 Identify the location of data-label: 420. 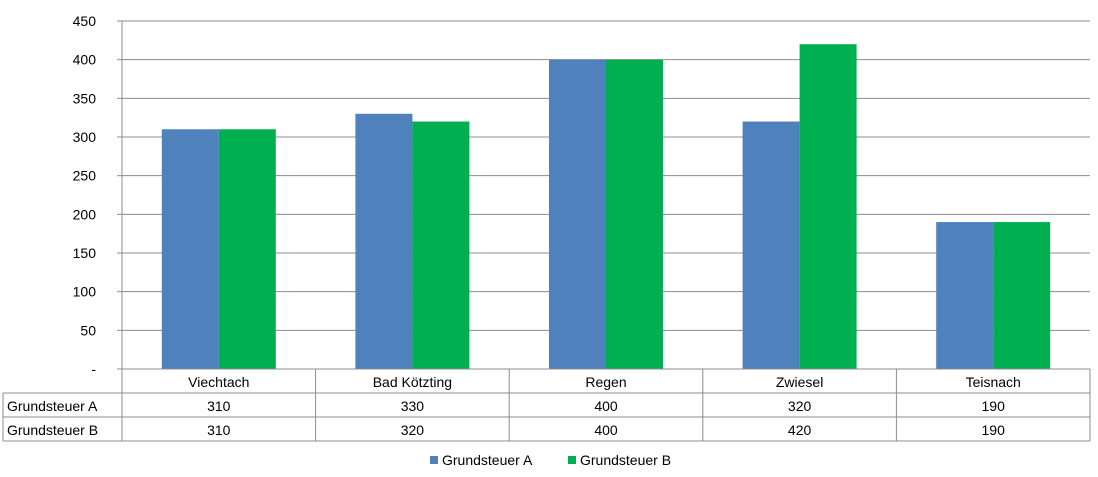
(800, 430).